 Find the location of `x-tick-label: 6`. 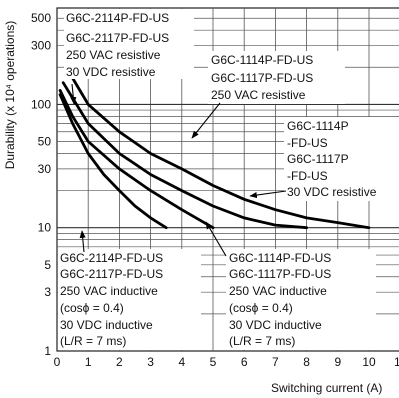

x-tick-label: 6 is located at coordinates (244, 362).